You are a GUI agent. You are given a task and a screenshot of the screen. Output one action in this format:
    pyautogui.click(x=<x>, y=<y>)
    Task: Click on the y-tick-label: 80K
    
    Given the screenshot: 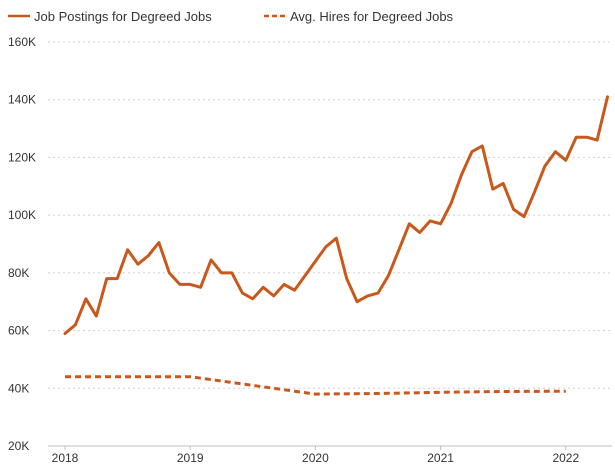 What is the action you would take?
    pyautogui.click(x=18, y=273)
    